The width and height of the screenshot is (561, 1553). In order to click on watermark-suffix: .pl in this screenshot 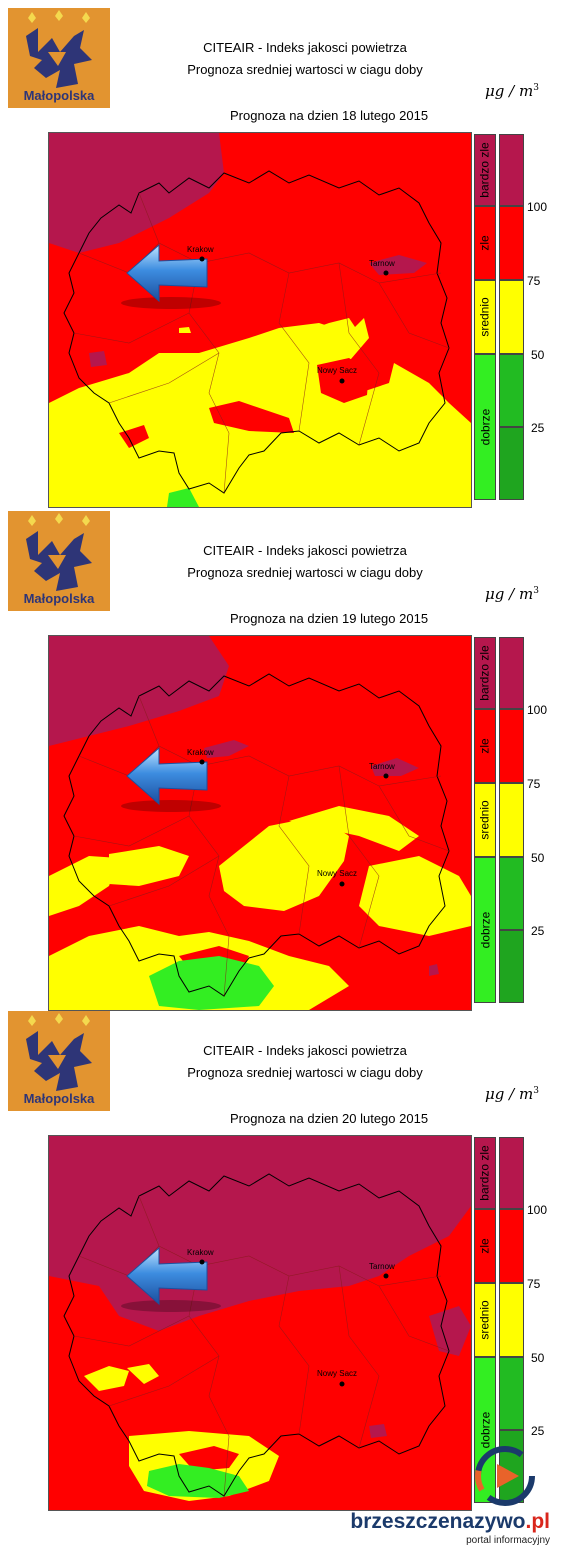, I will do `click(538, 1521)`.